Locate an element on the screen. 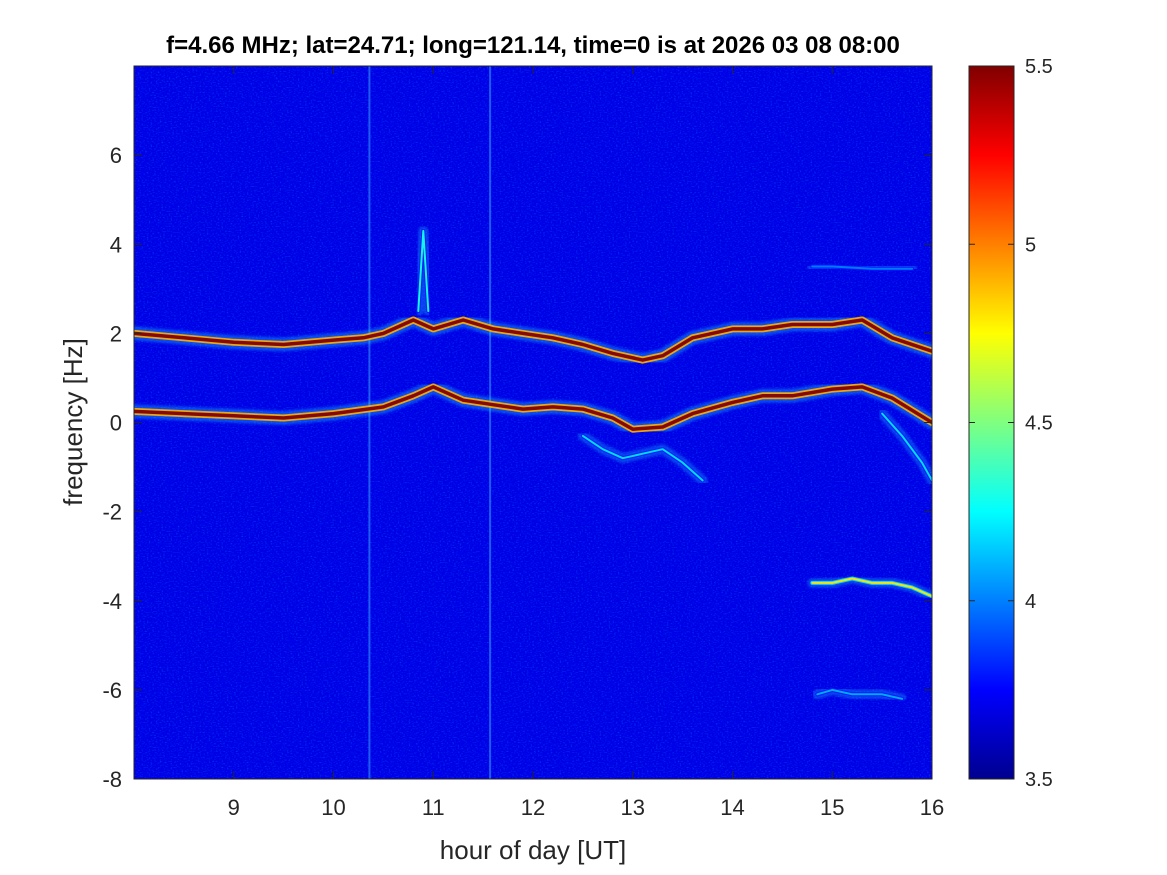 This screenshot has height=875, width=1167. x-tick-label: 11 is located at coordinates (433, 807).